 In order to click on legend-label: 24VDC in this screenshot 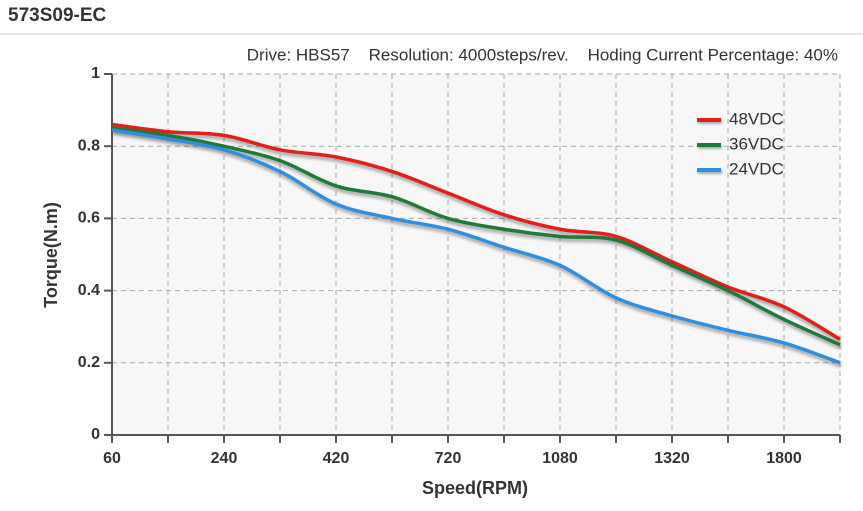, I will do `click(756, 168)`.